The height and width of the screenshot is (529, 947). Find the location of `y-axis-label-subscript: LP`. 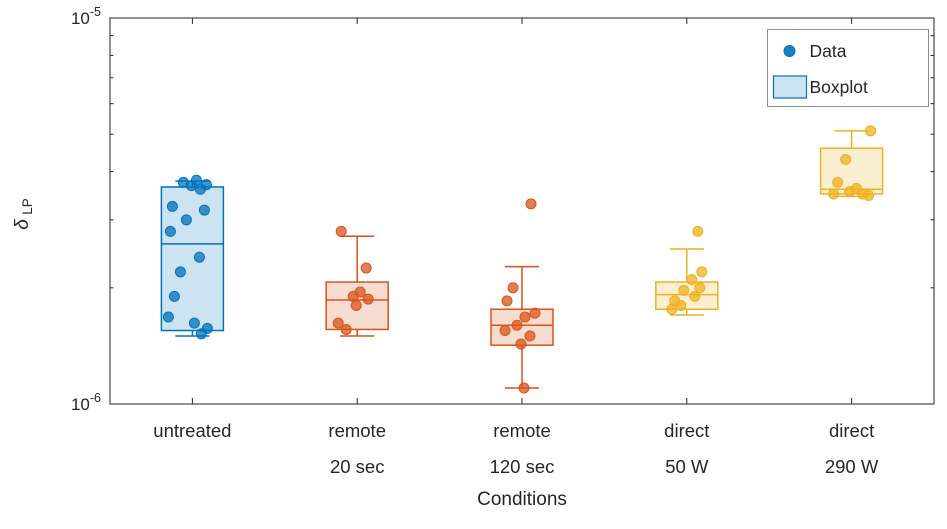

y-axis-label-subscript: LP is located at coordinates (27, 206).